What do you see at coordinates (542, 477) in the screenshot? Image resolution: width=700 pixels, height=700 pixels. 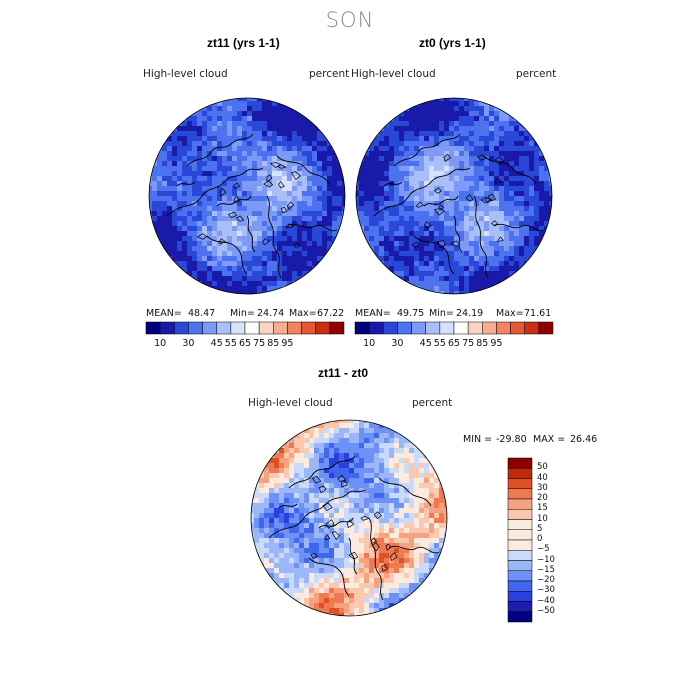 I see `diff-colorbar-tick-label: 40` at bounding box center [542, 477].